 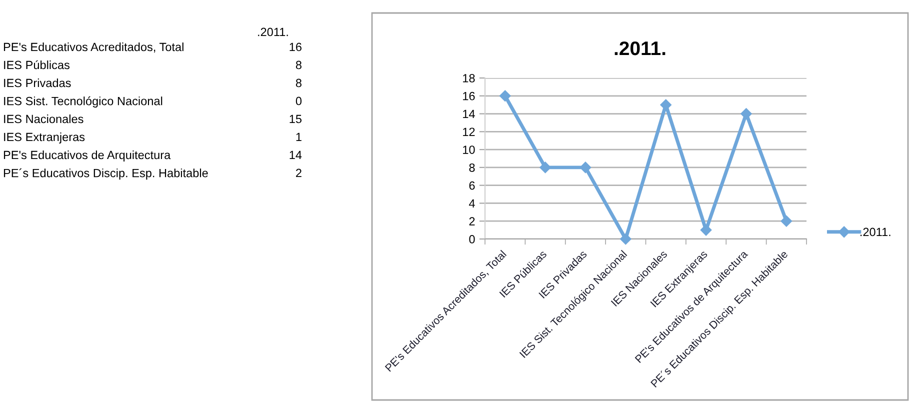 I want to click on category-label: IES Sist. Tecnológico Nacional, so click(x=83, y=102).